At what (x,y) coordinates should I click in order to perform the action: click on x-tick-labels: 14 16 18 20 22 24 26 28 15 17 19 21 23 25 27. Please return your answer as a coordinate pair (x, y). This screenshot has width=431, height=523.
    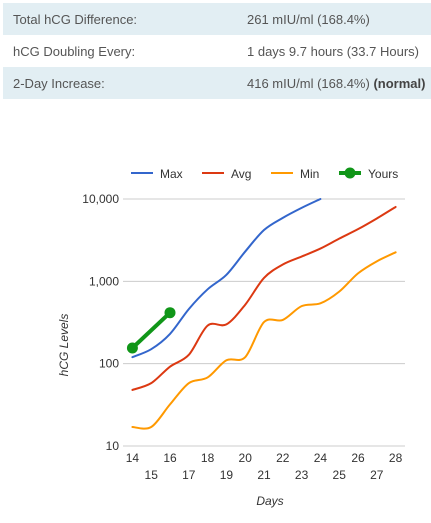
    Looking at the image, I should click on (264, 466).